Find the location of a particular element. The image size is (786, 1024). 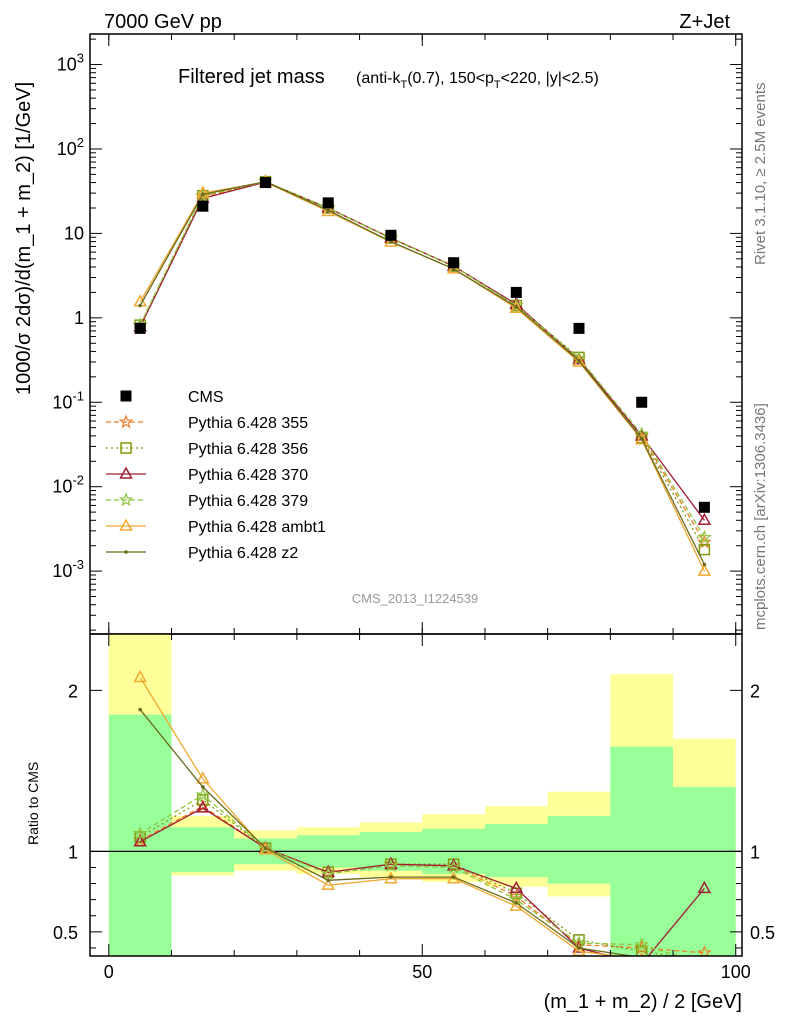

x-tick-label: 100 is located at coordinates (736, 972).